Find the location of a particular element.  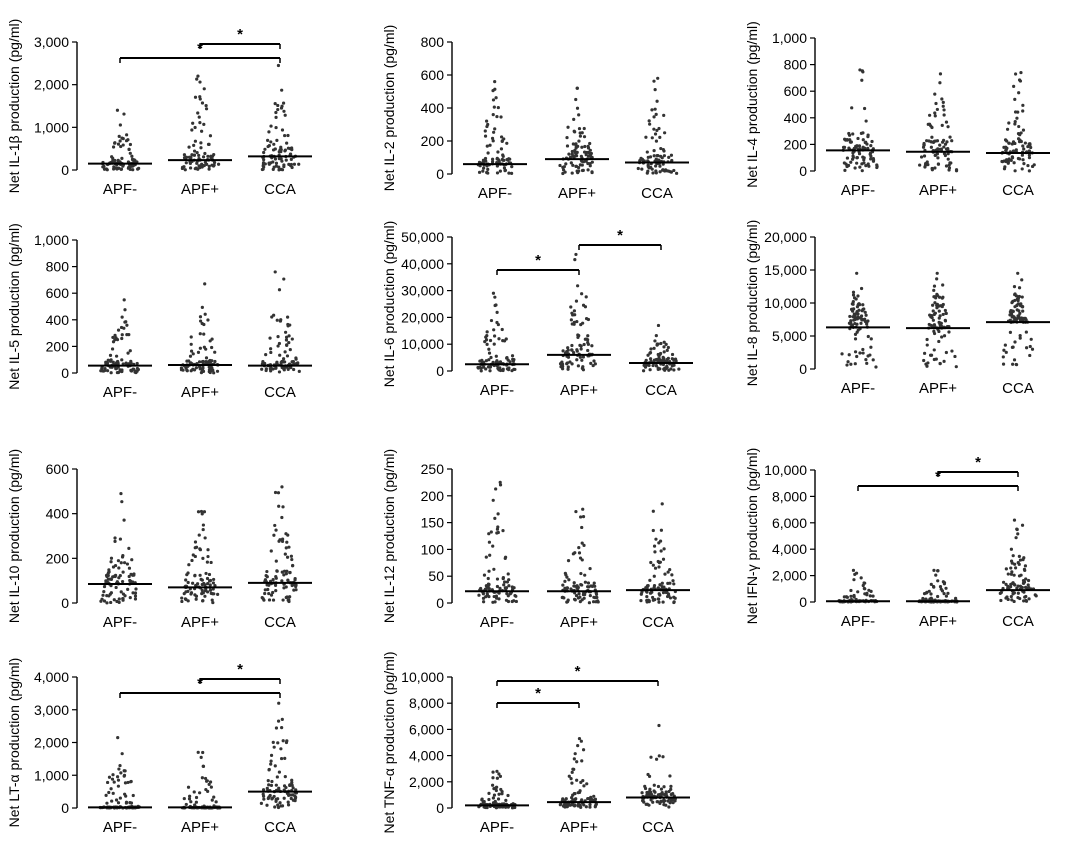

y-tick-label: 0 is located at coordinates (65, 170).